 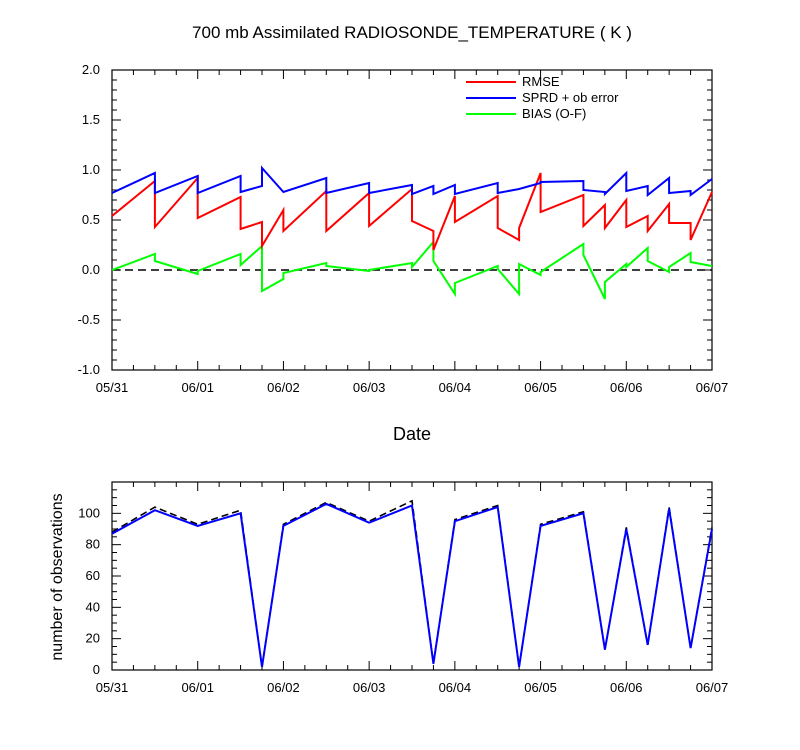 What do you see at coordinates (93, 638) in the screenshot?
I see `y-tick-label: 20` at bounding box center [93, 638].